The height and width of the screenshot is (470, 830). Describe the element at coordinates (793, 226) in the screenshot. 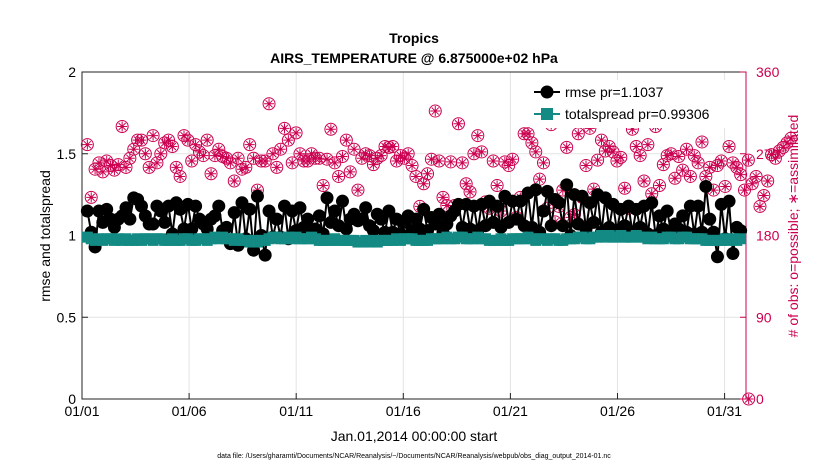

I see `y-axis-right-label: # of obs: o=possible; ∗=assimilated` at that location.